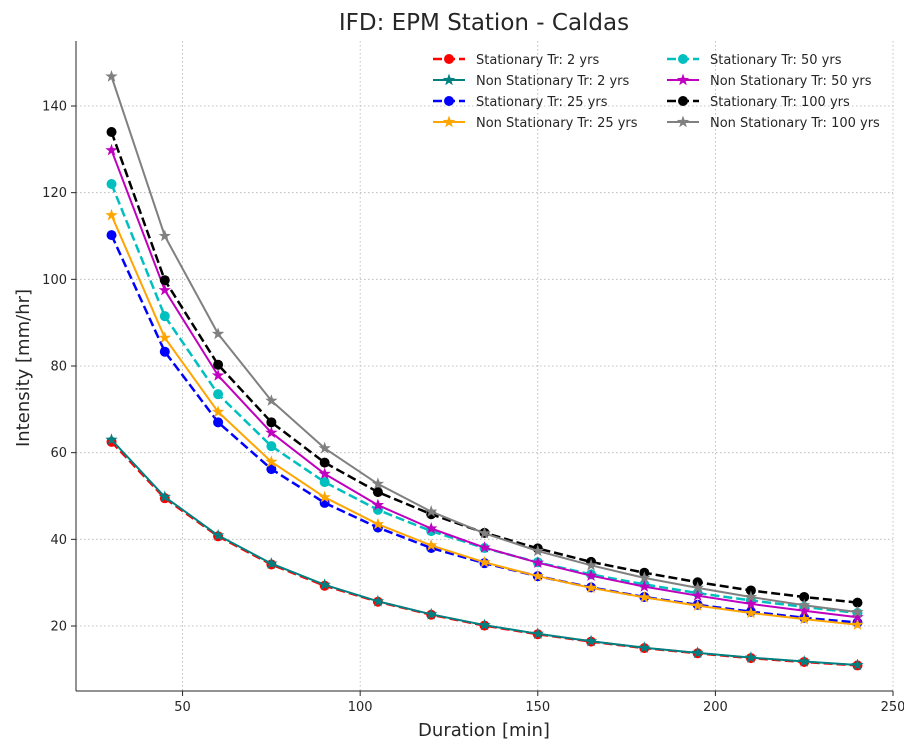 The width and height of the screenshot is (904, 741). I want to click on legend-label: Stationary Tr: 100 yrs, so click(780, 102).